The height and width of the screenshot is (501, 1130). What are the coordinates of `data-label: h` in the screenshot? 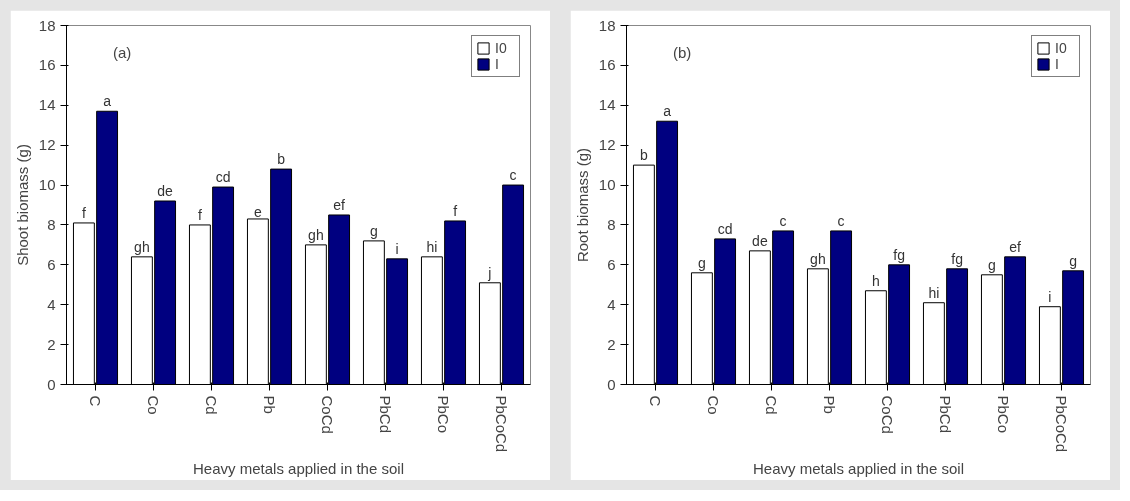 It's located at (876, 280).